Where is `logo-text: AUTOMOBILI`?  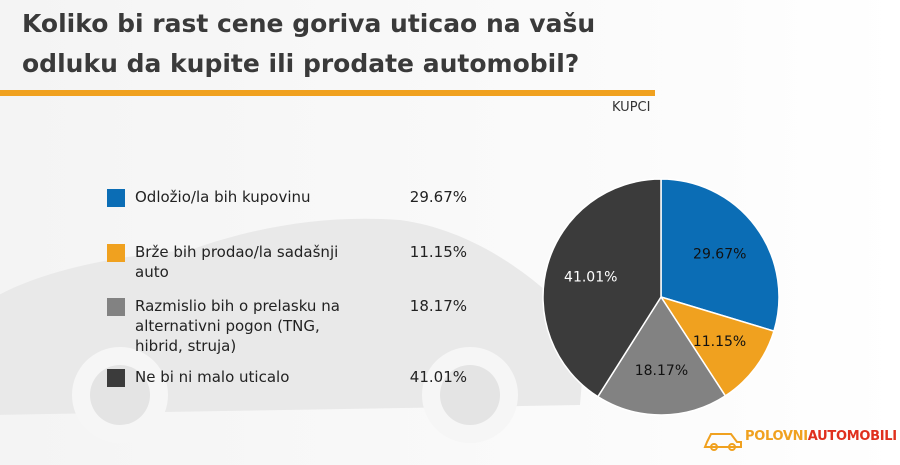 logo-text: AUTOMOBILI is located at coordinates (852, 436).